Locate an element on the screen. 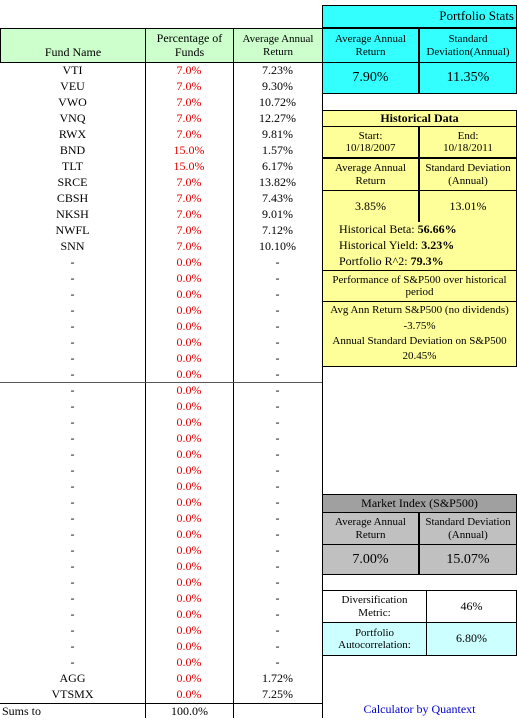 The width and height of the screenshot is (517, 720). market-label: Average Annual Return is located at coordinates (370, 528).